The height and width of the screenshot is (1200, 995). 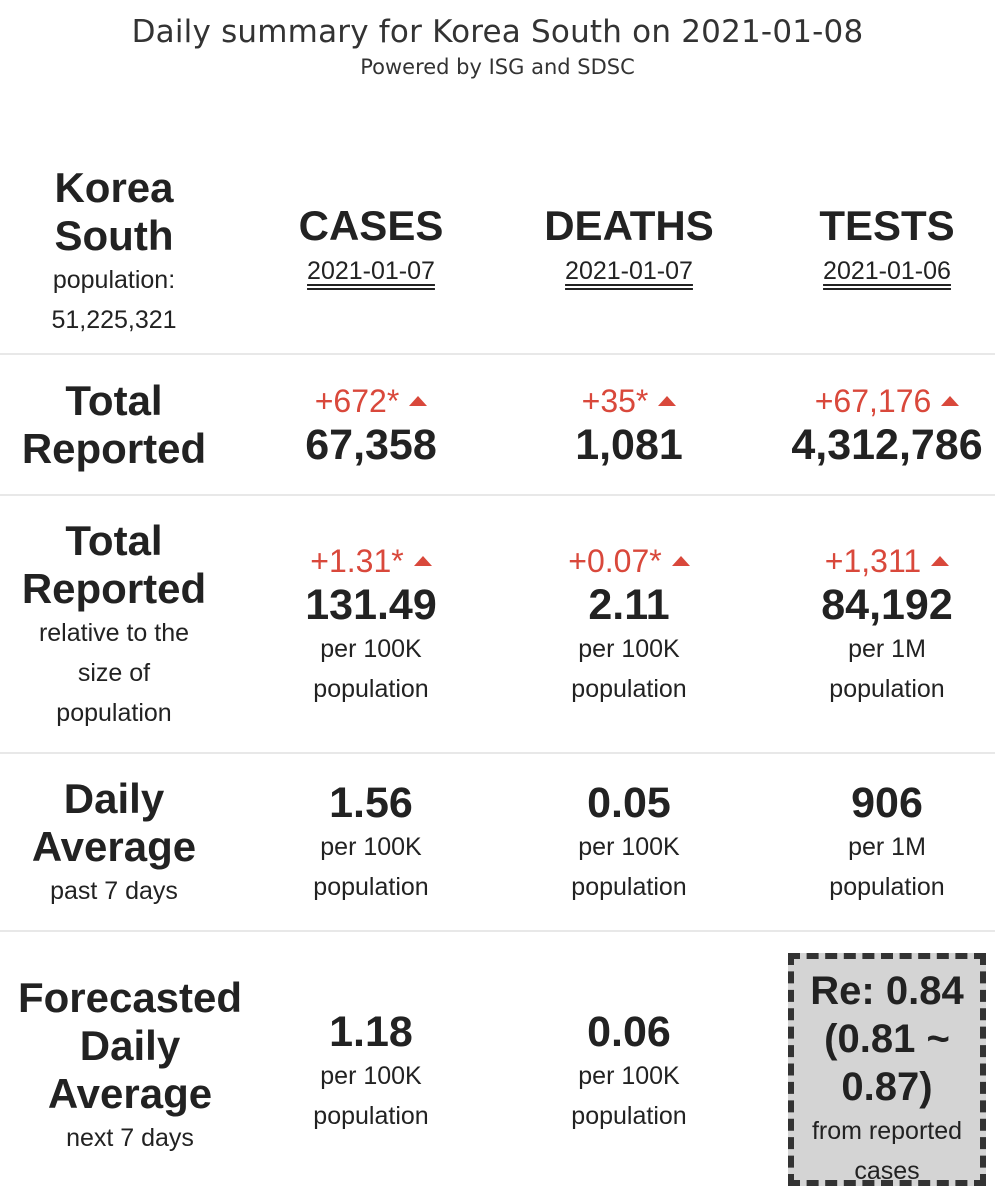 I want to click on cases-relative-cell: +1.31* 131.49 per 100K population, so click(x=371, y=625).